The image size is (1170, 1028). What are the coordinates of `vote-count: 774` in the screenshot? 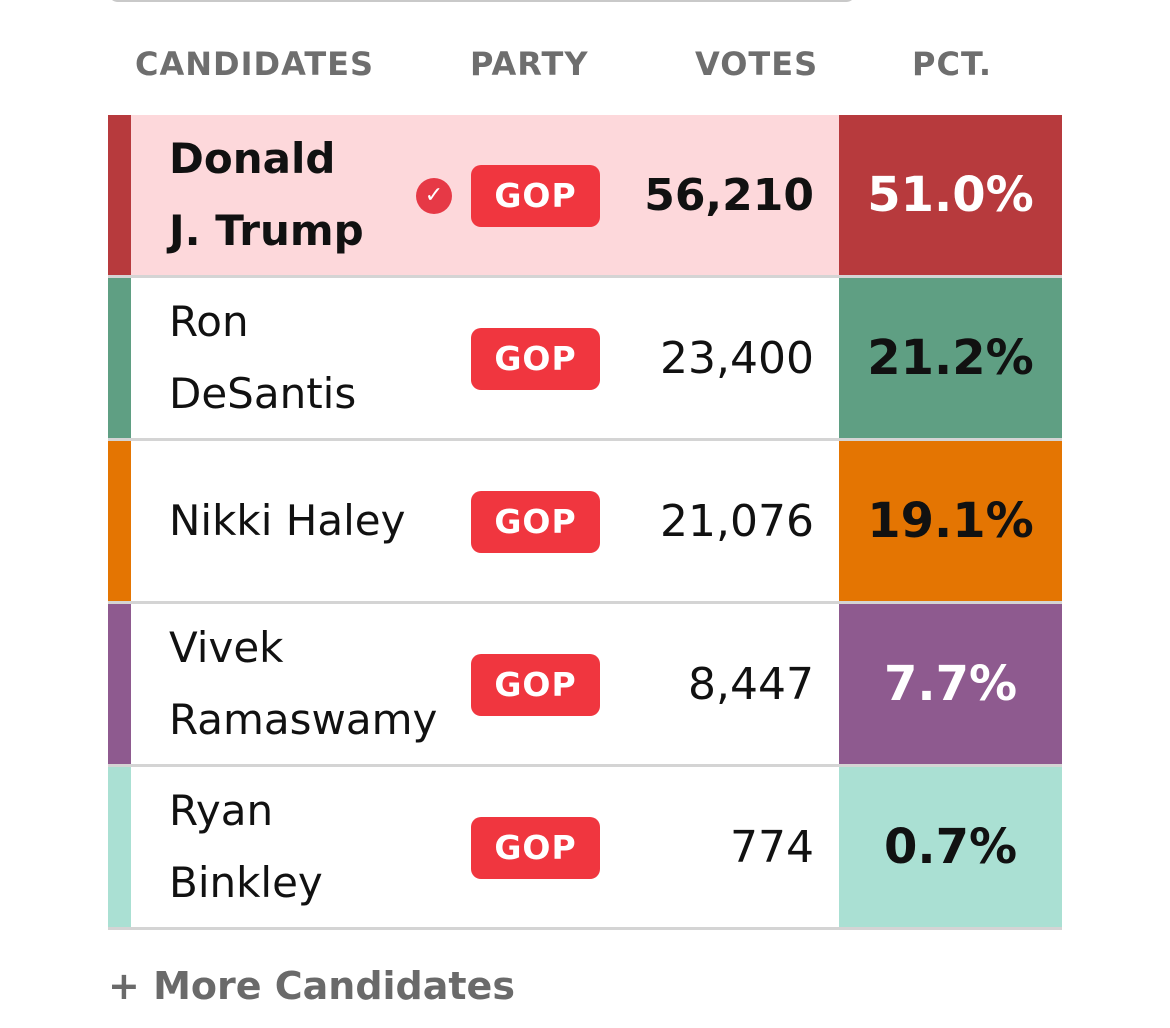 It's located at (772, 847).